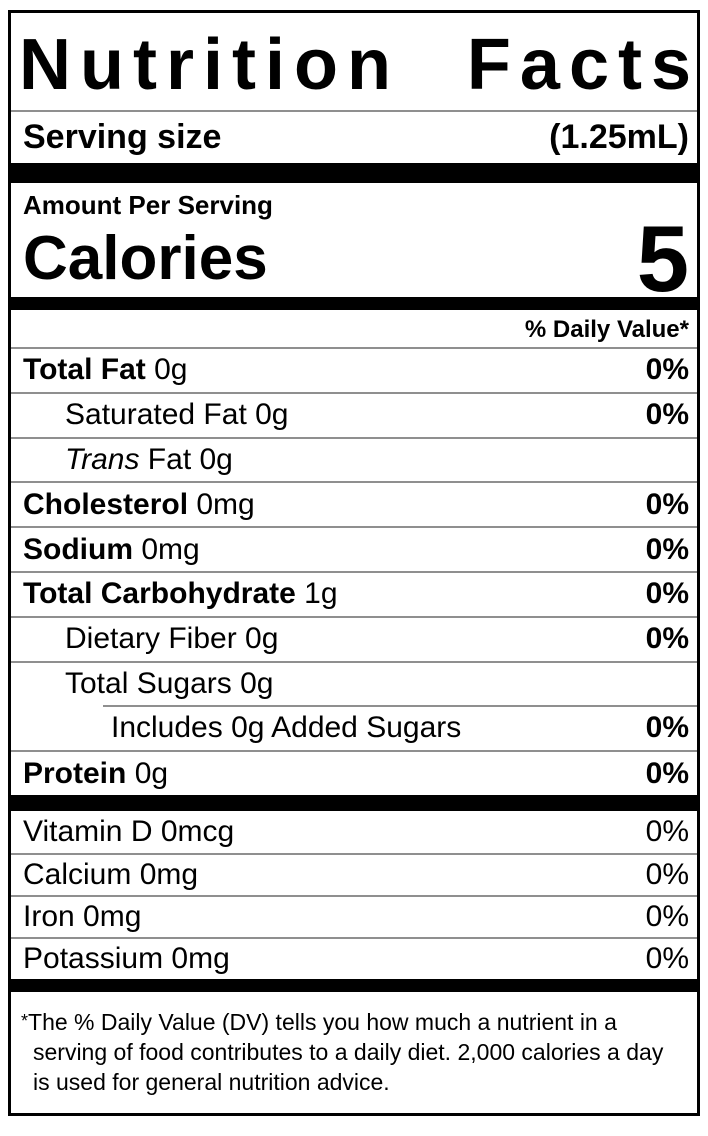 This screenshot has height=1136, width=708. Describe the element at coordinates (25, 1020) in the screenshot. I see `footnote-asterisk: *` at that location.